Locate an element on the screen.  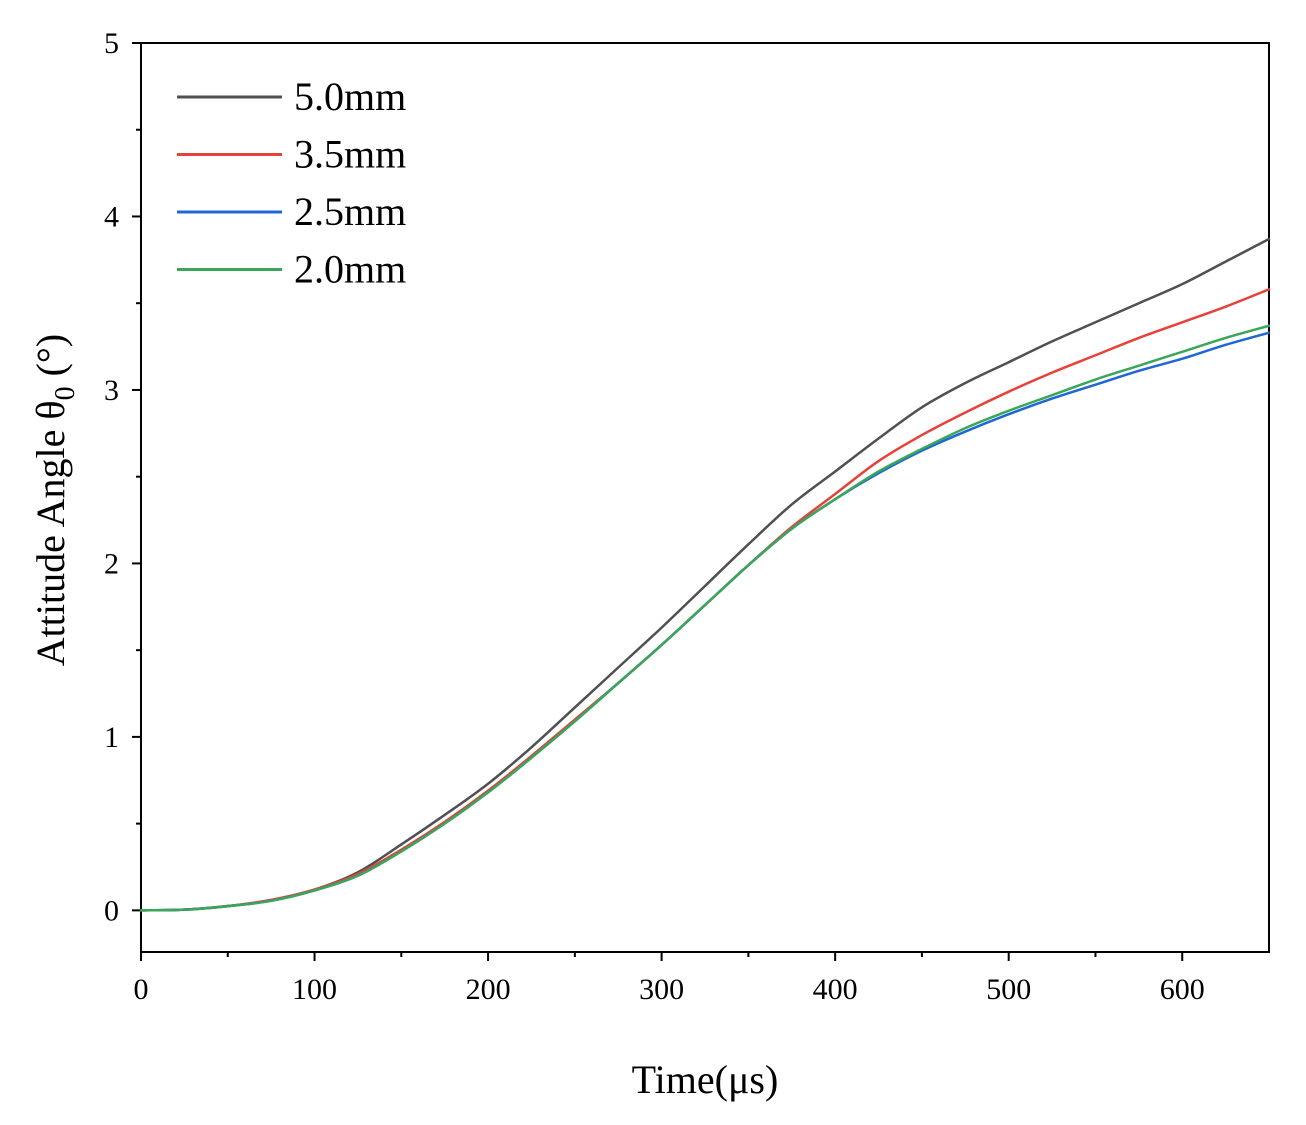
y-axis-title: Attitude Angle θ0 (°) is located at coordinates (54, 500).